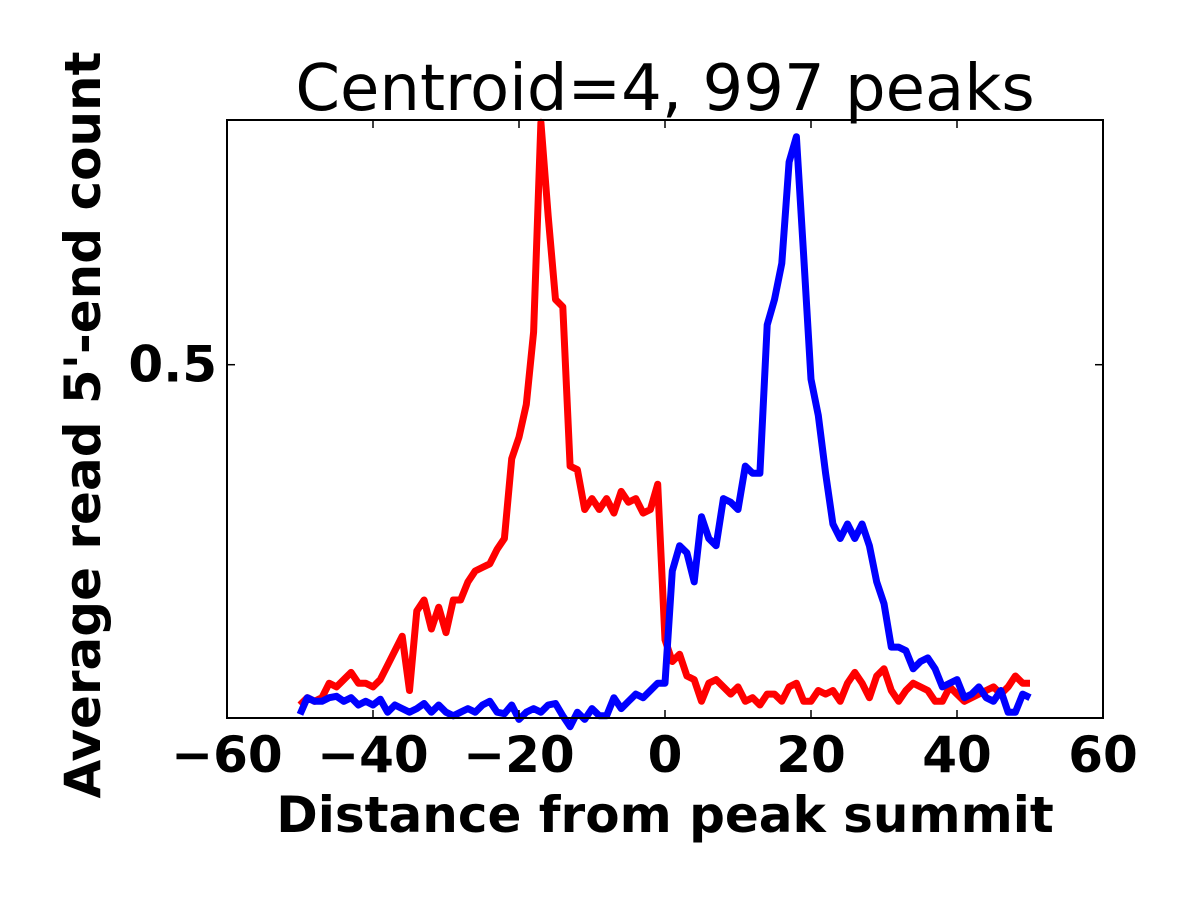 The width and height of the screenshot is (1200, 900). What do you see at coordinates (664, 89) in the screenshot?
I see `chart-title: Centroid=4, 997 peaks` at bounding box center [664, 89].